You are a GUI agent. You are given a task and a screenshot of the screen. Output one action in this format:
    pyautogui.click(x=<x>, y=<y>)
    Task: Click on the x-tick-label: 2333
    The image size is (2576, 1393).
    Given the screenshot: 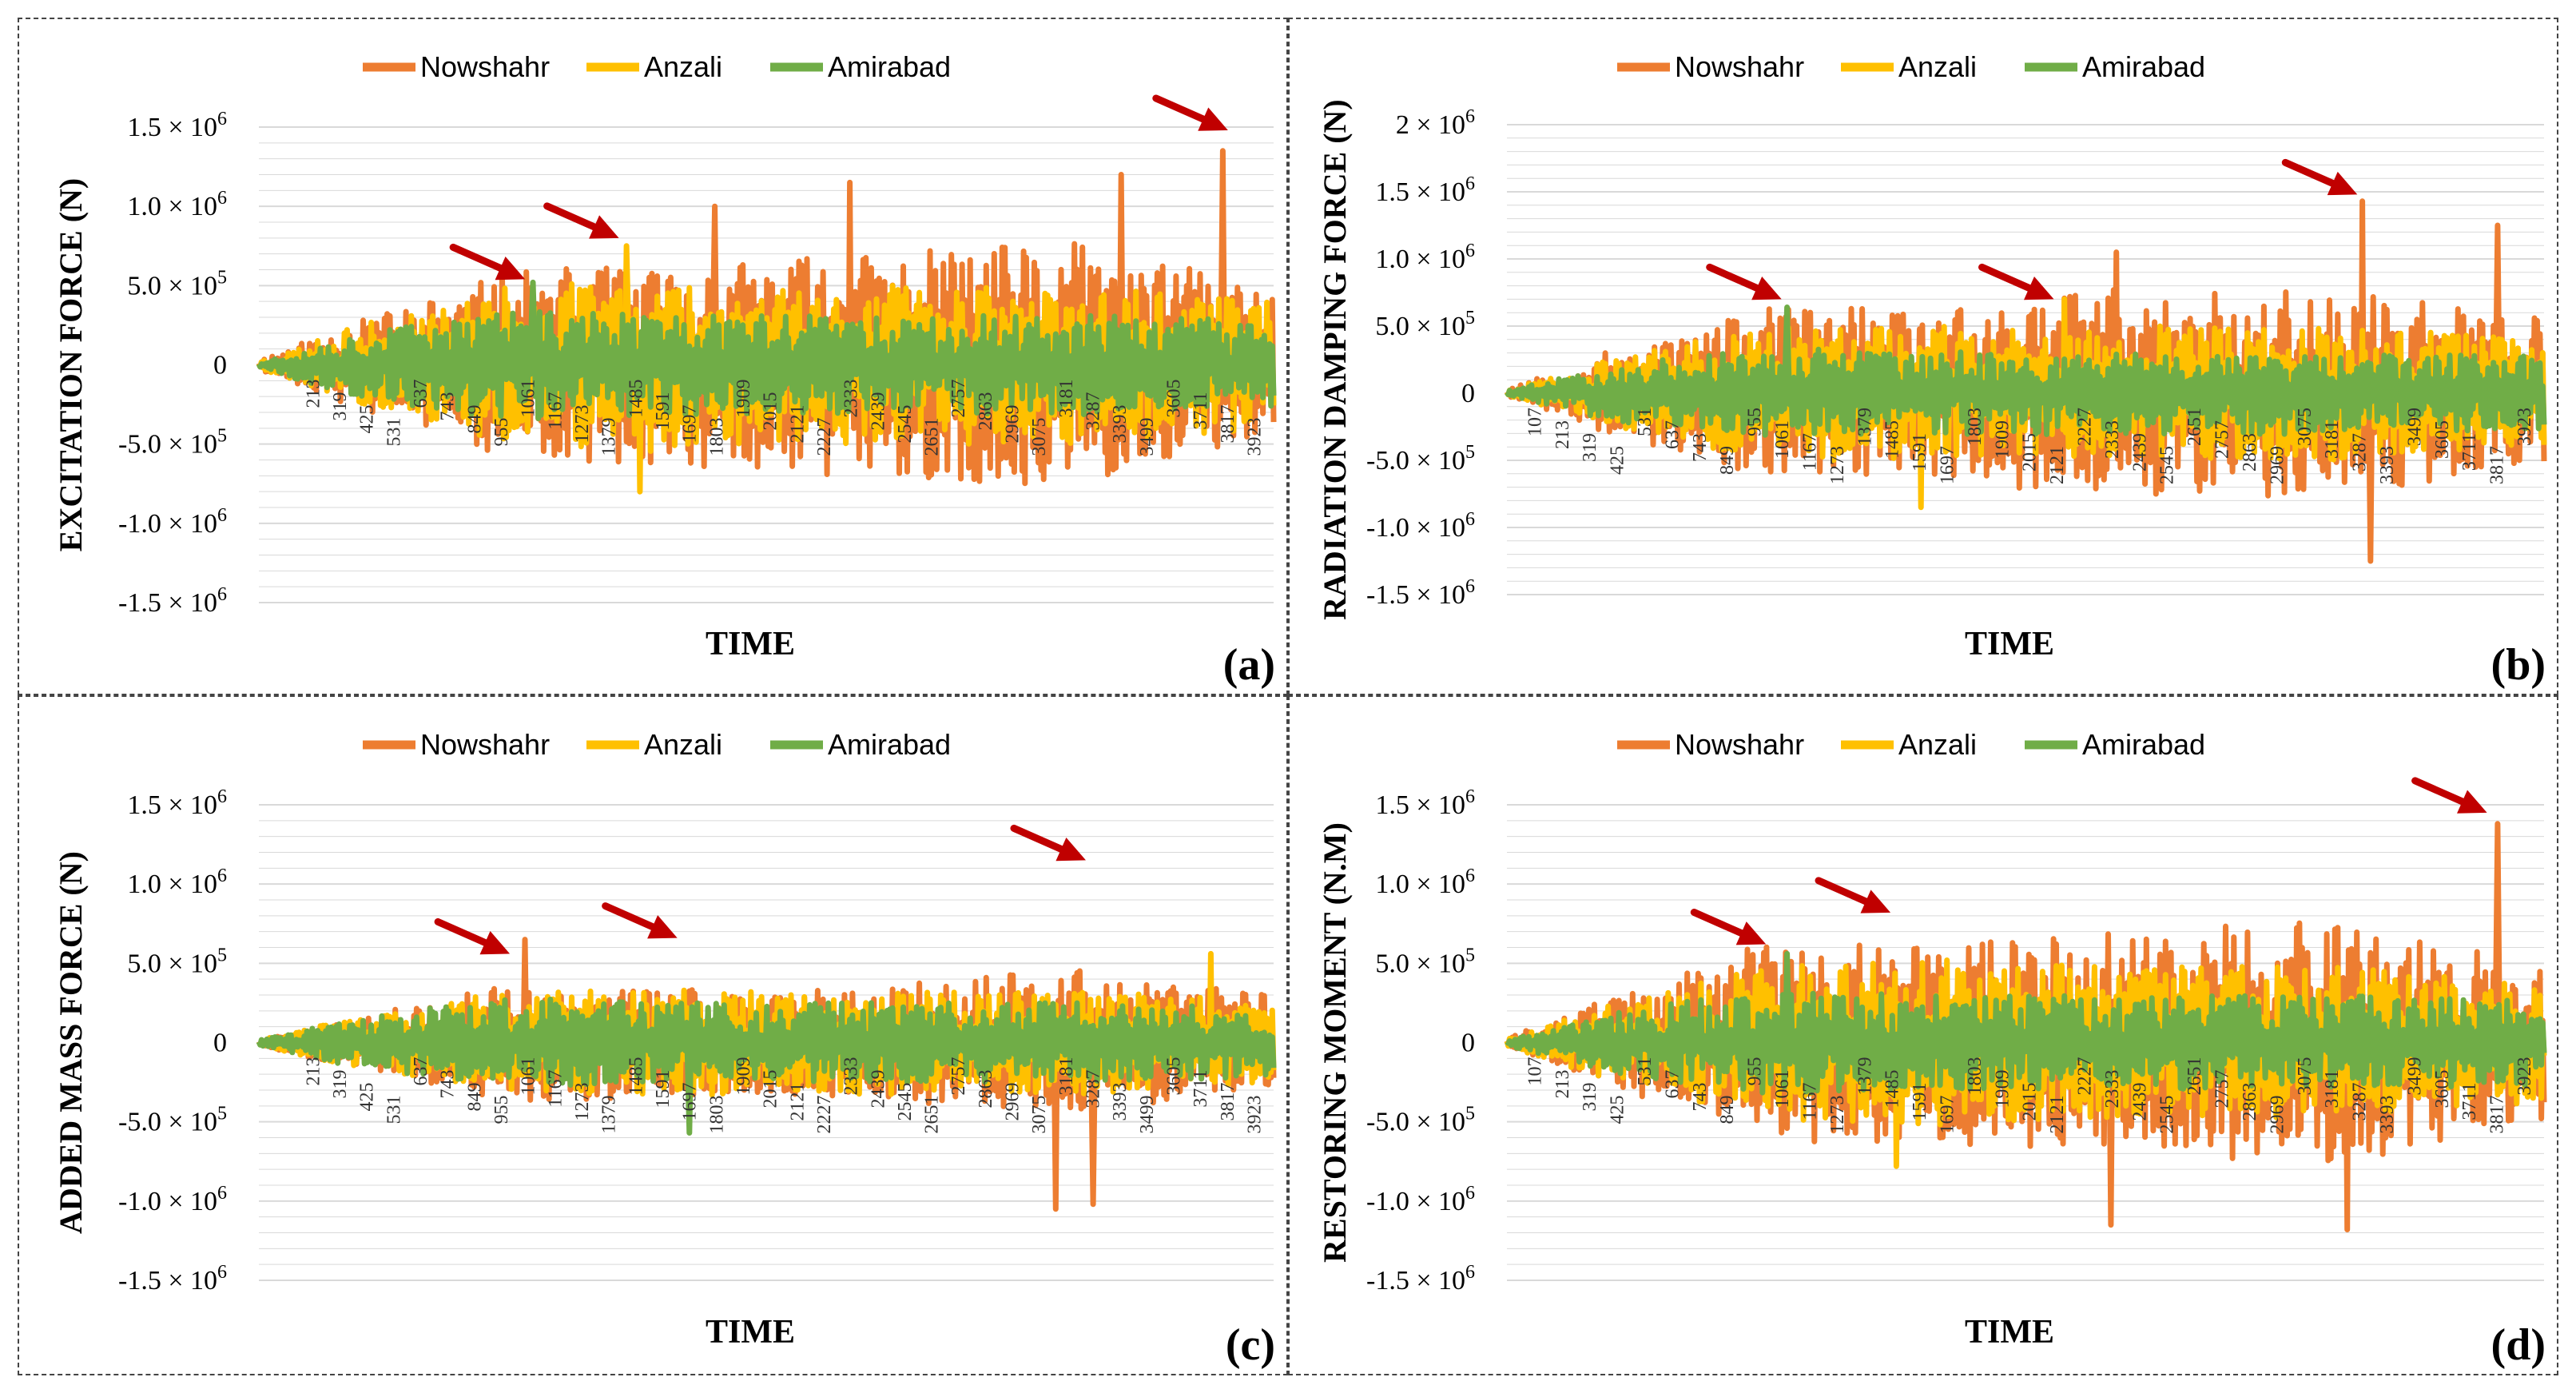 What is the action you would take?
    pyautogui.click(x=2112, y=439)
    